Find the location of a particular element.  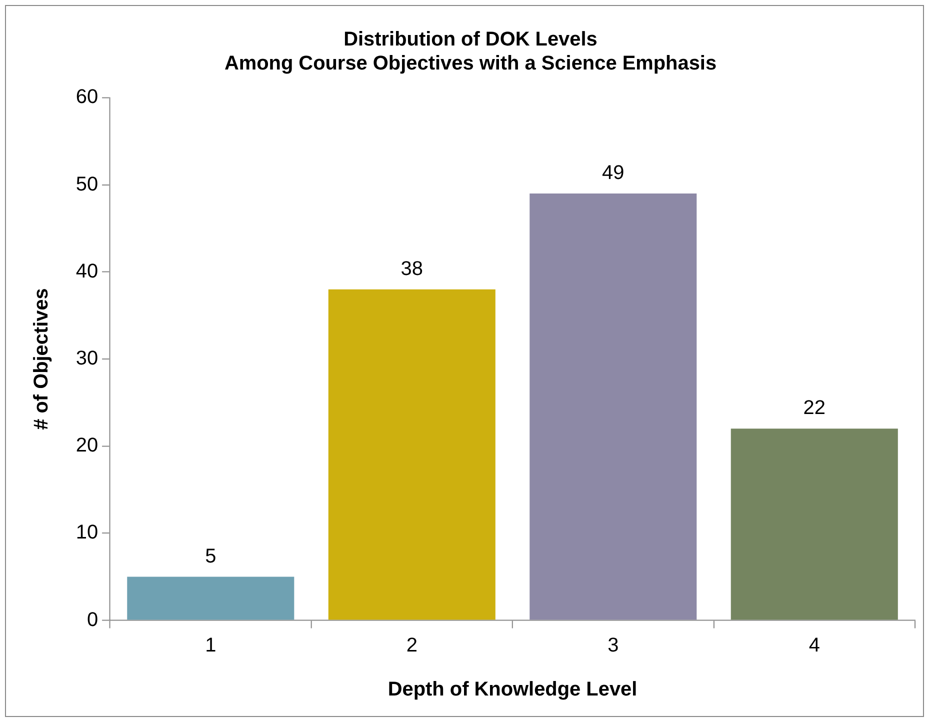

x-axis-title: Depth of Knowledge Level is located at coordinates (513, 689).